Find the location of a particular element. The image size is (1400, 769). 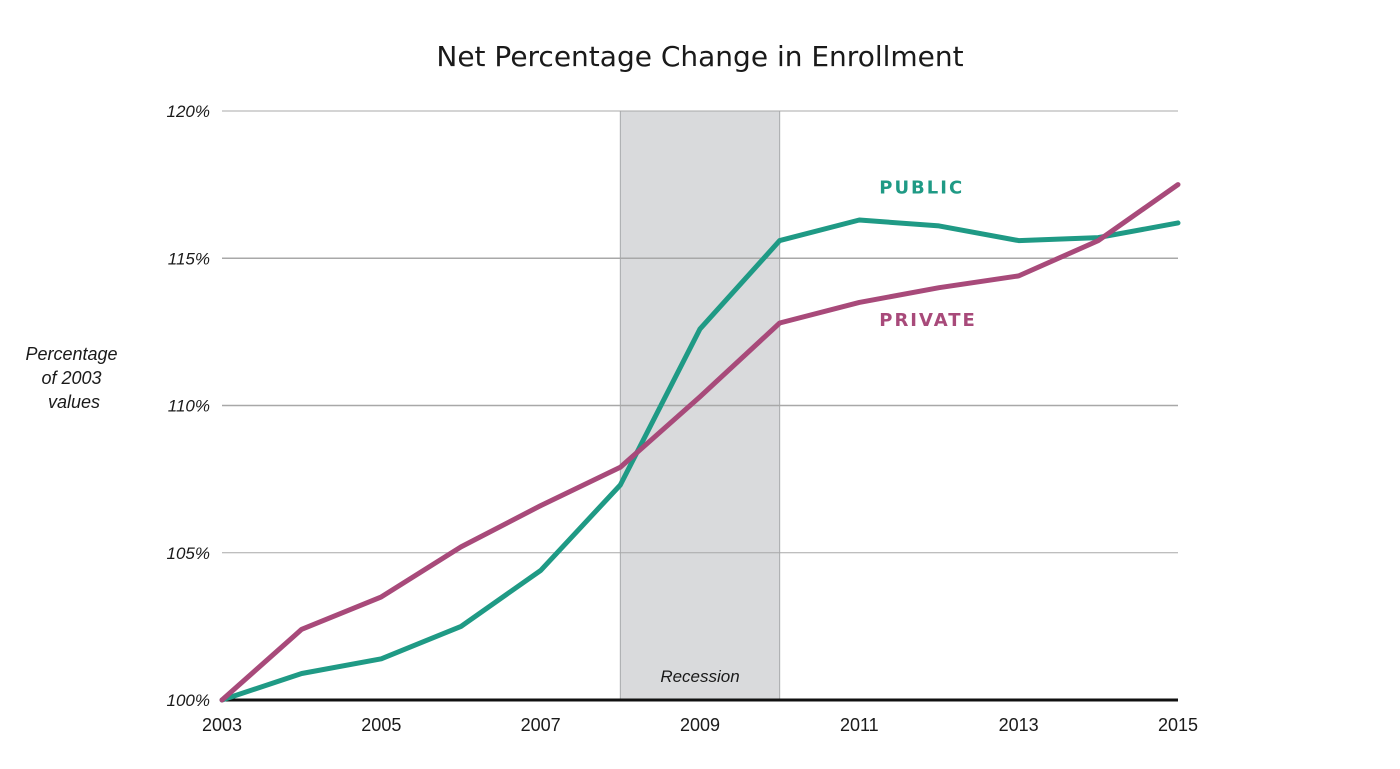

x-tick-label: 2013 is located at coordinates (1019, 725).